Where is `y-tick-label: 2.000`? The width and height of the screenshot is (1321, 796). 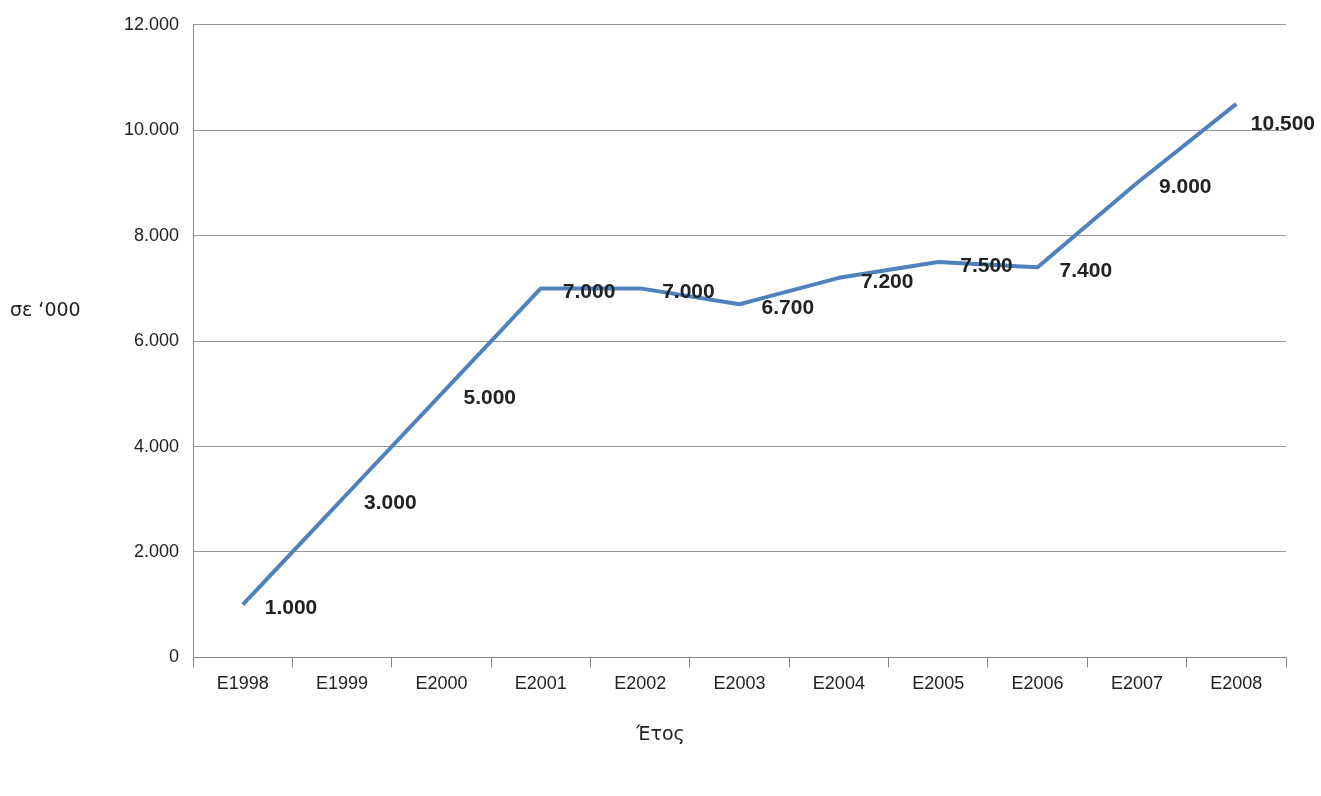
y-tick-label: 2.000 is located at coordinates (157, 550).